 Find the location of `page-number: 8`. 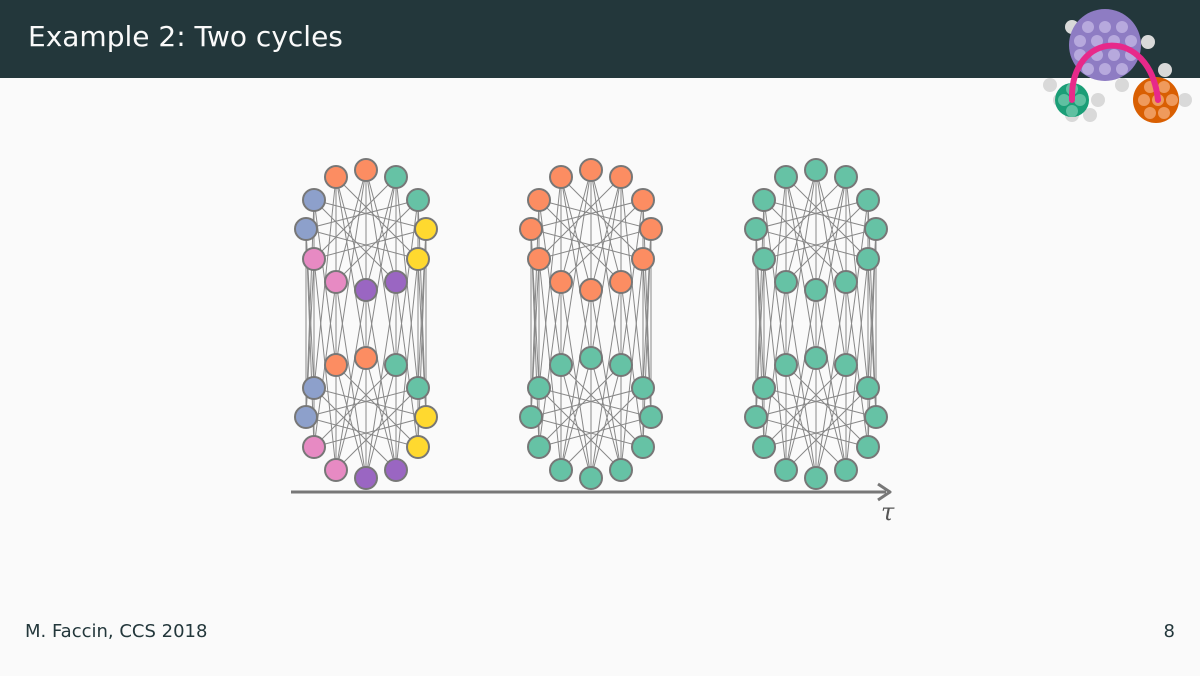

page-number: 8 is located at coordinates (1169, 631).